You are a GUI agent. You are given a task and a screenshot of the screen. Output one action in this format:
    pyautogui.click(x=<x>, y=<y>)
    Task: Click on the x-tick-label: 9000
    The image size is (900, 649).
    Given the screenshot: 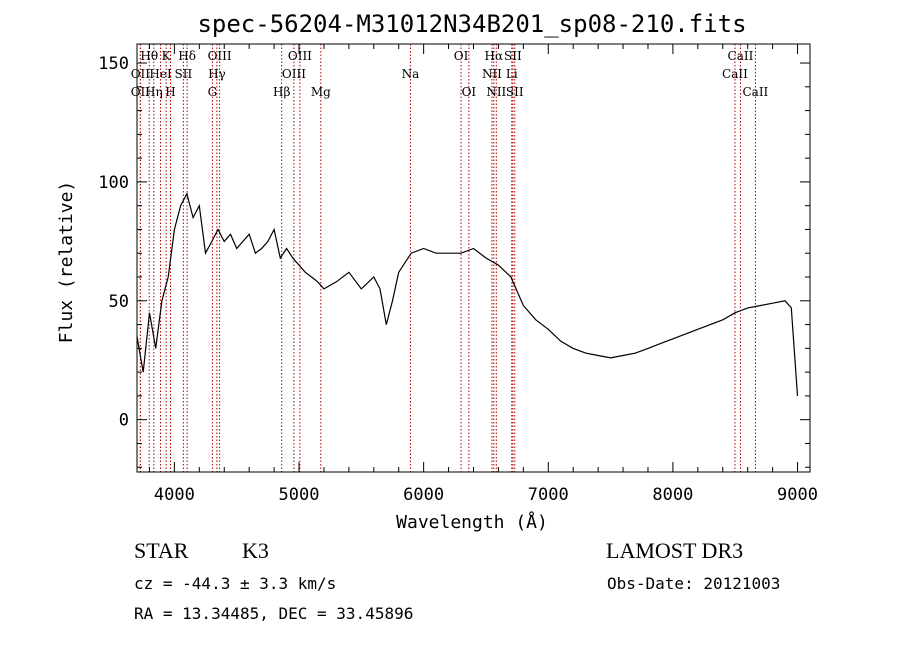 What is the action you would take?
    pyautogui.click(x=797, y=495)
    